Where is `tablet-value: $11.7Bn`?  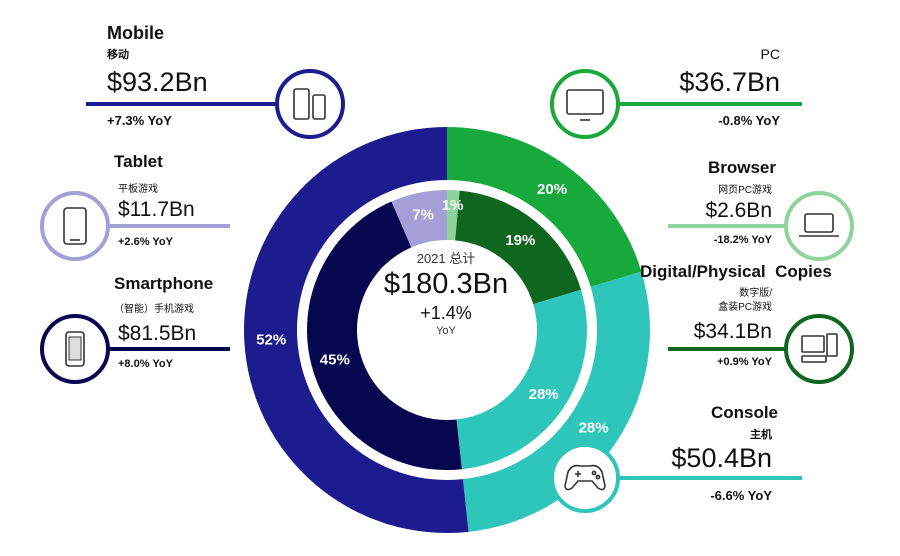 tablet-value: $11.7Bn is located at coordinates (156, 209).